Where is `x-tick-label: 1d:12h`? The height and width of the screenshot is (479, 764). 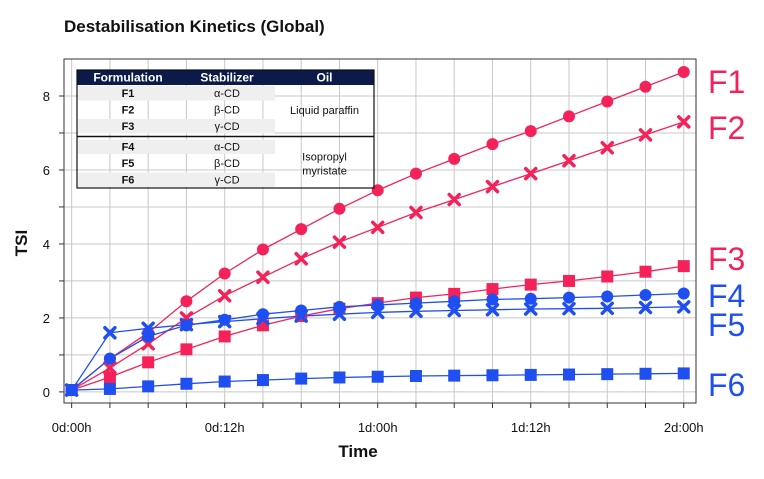
x-tick-label: 1d:12h is located at coordinates (531, 427).